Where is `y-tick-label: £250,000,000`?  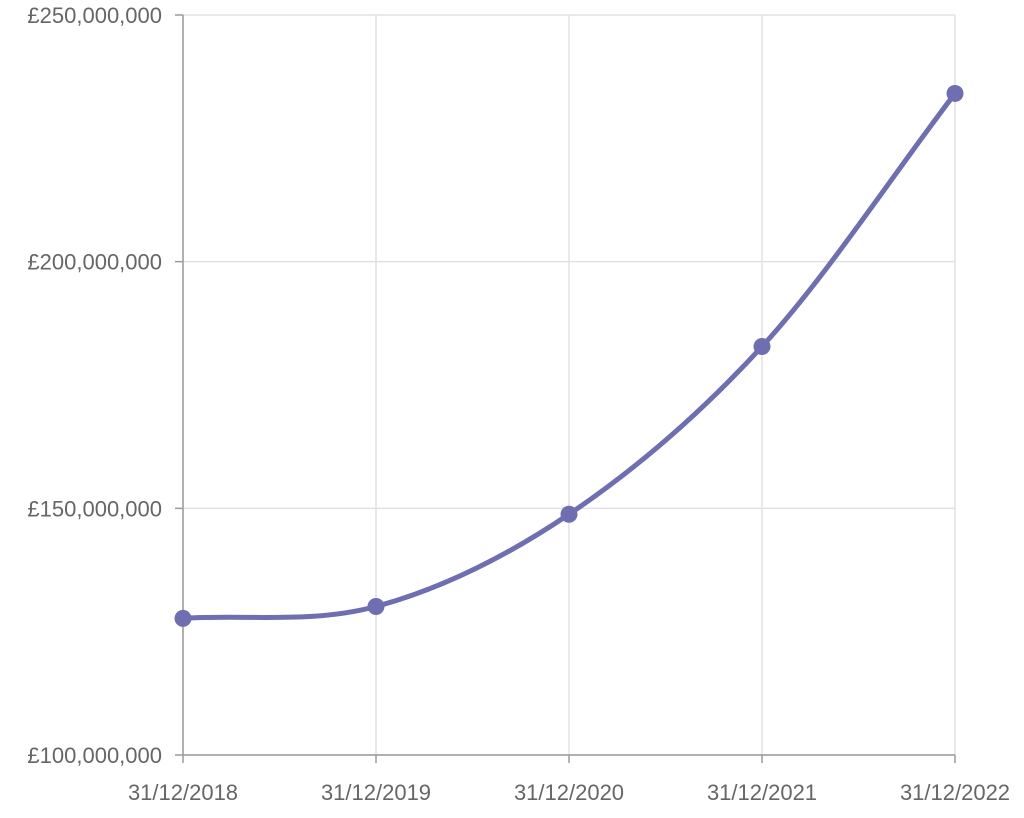 y-tick-label: £250,000,000 is located at coordinates (94, 15).